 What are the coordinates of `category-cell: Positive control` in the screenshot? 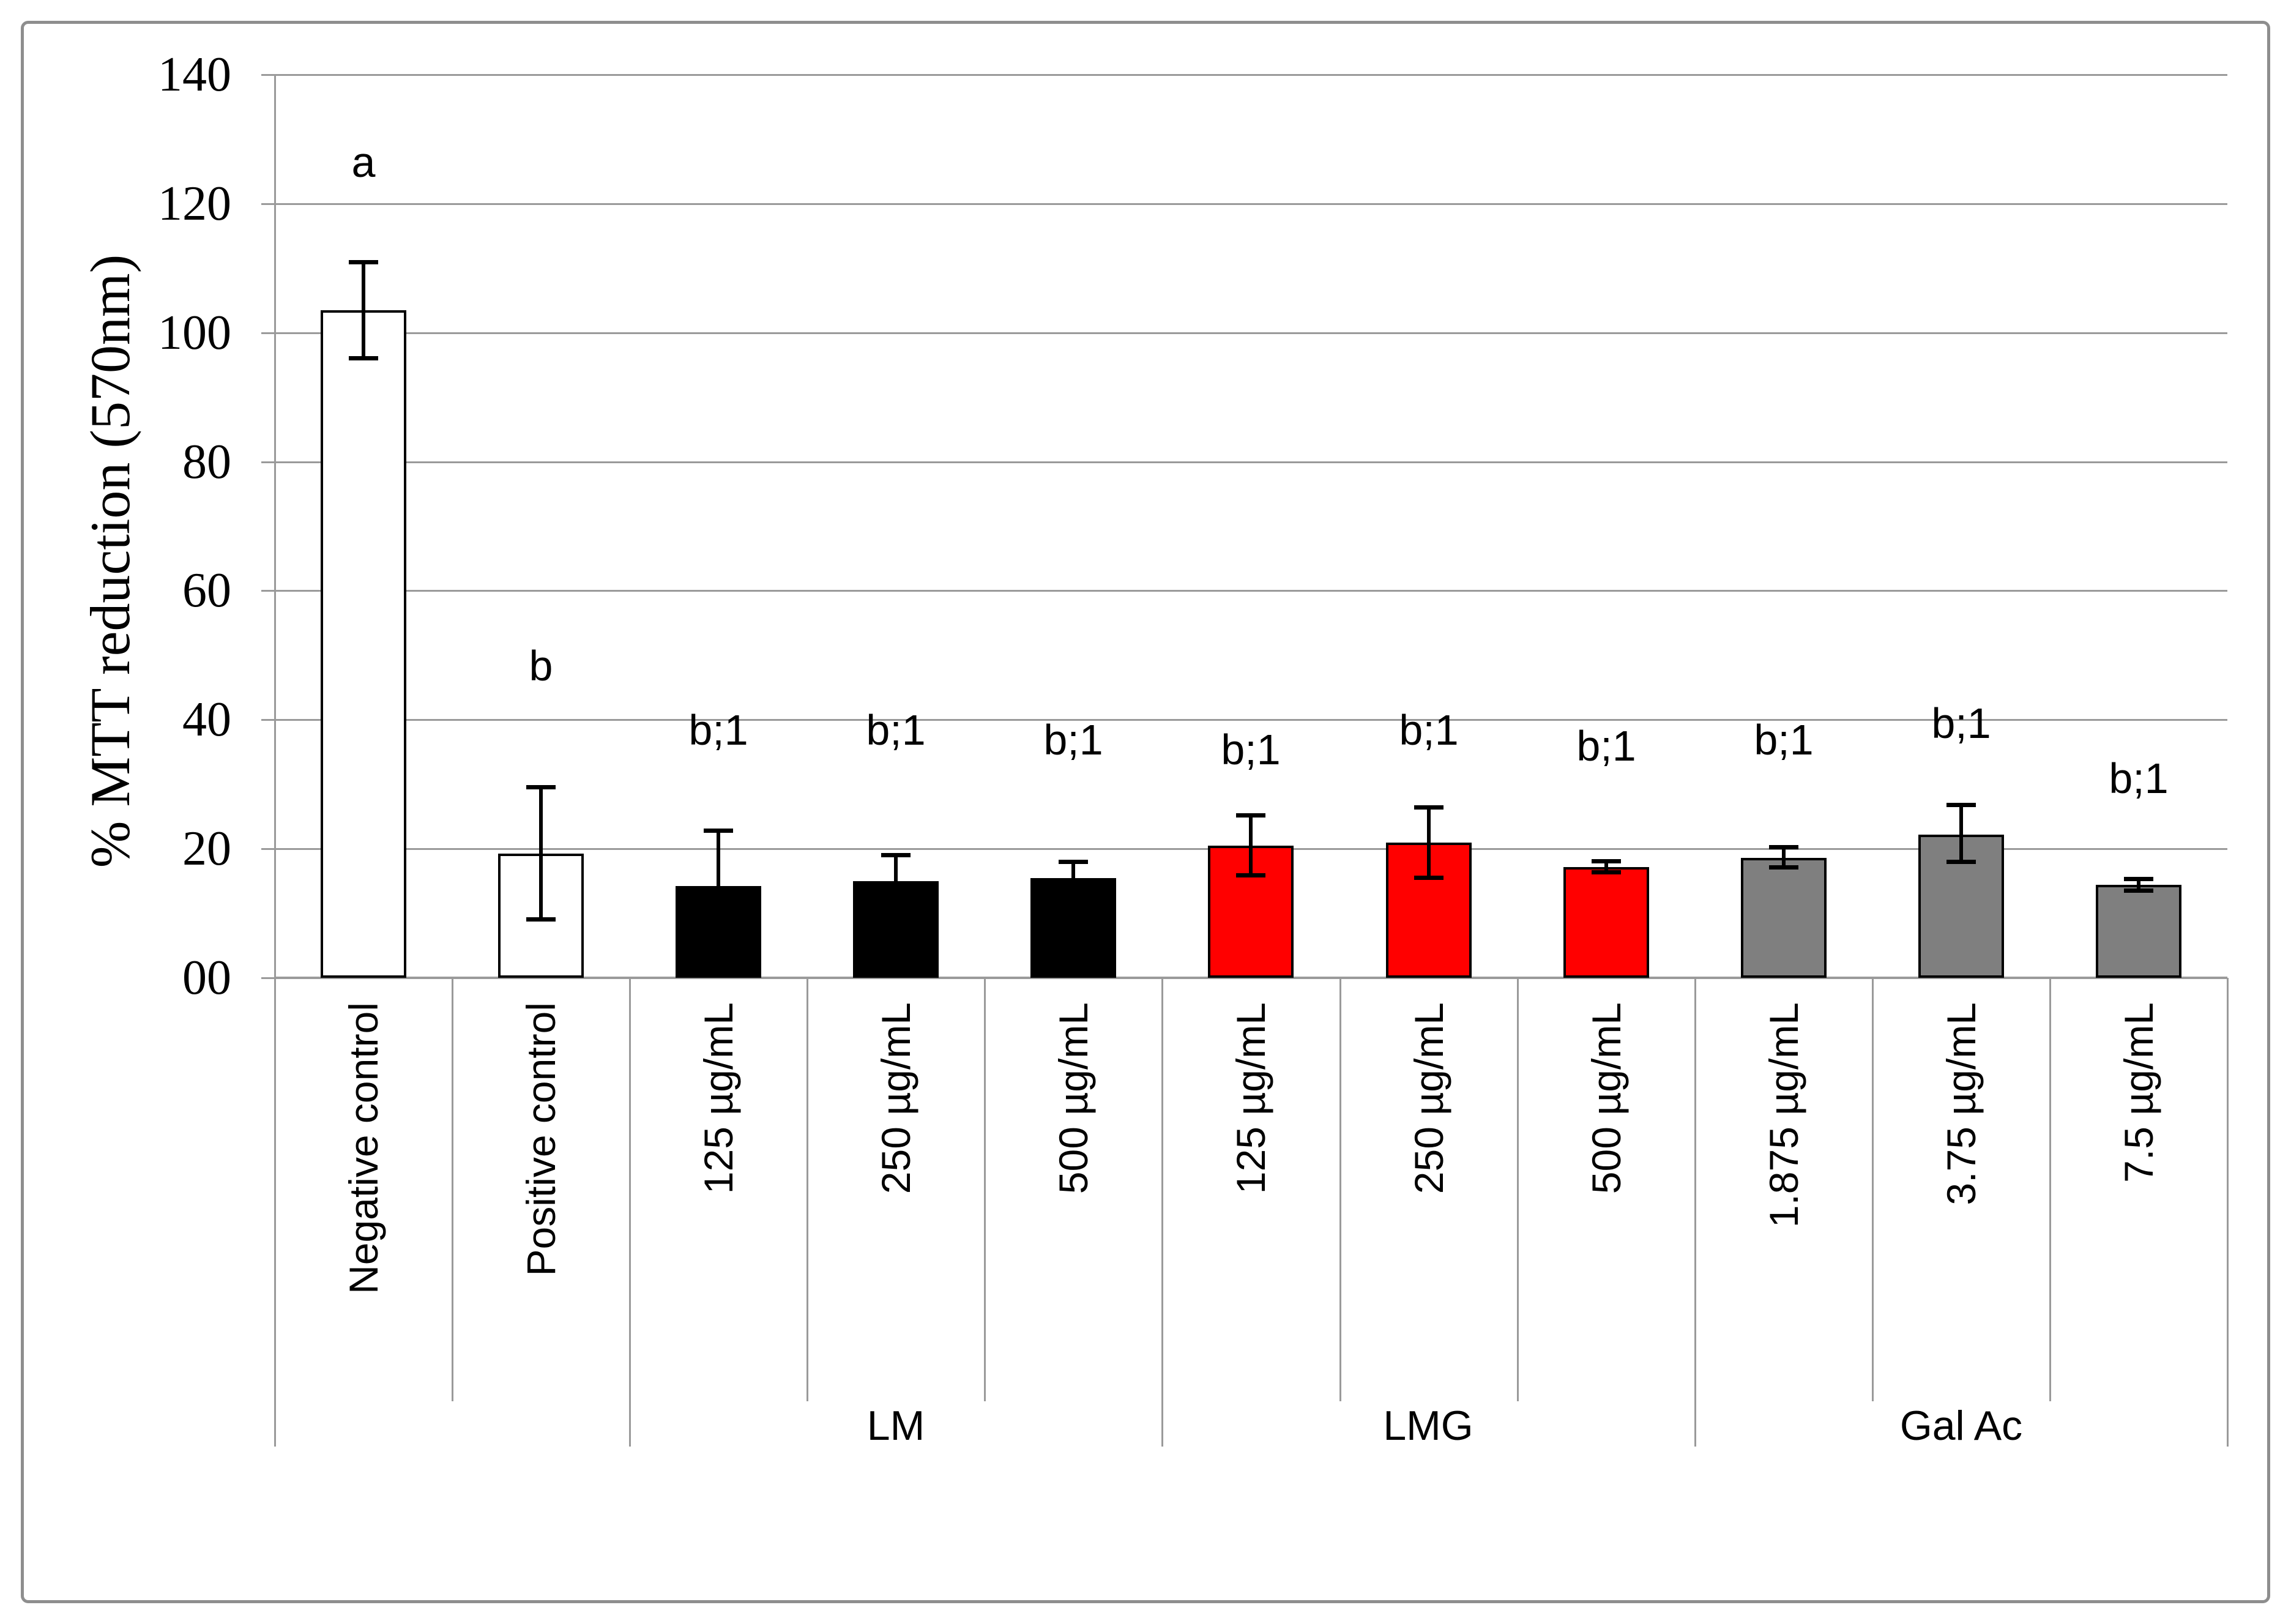 It's located at (541, 1190).